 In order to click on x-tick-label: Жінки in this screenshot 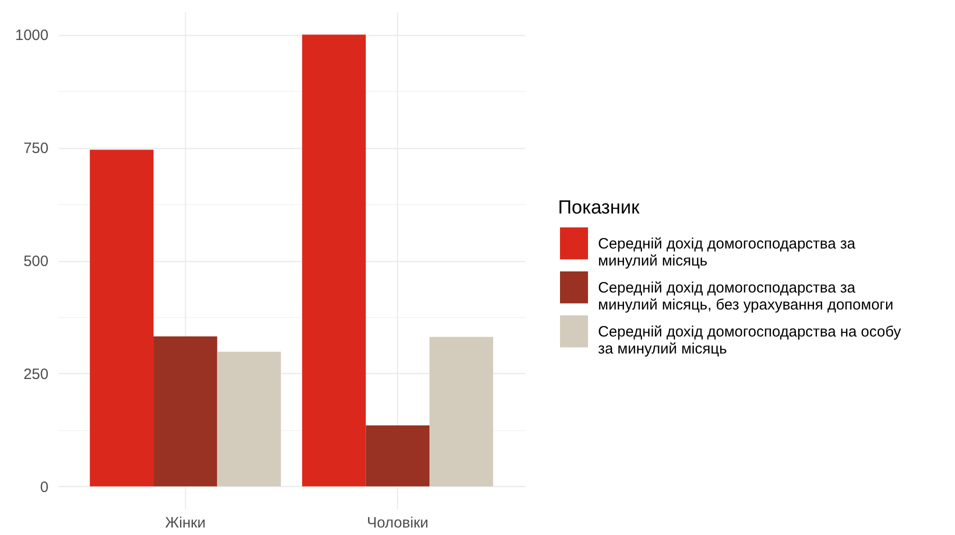, I will do `click(185, 523)`.